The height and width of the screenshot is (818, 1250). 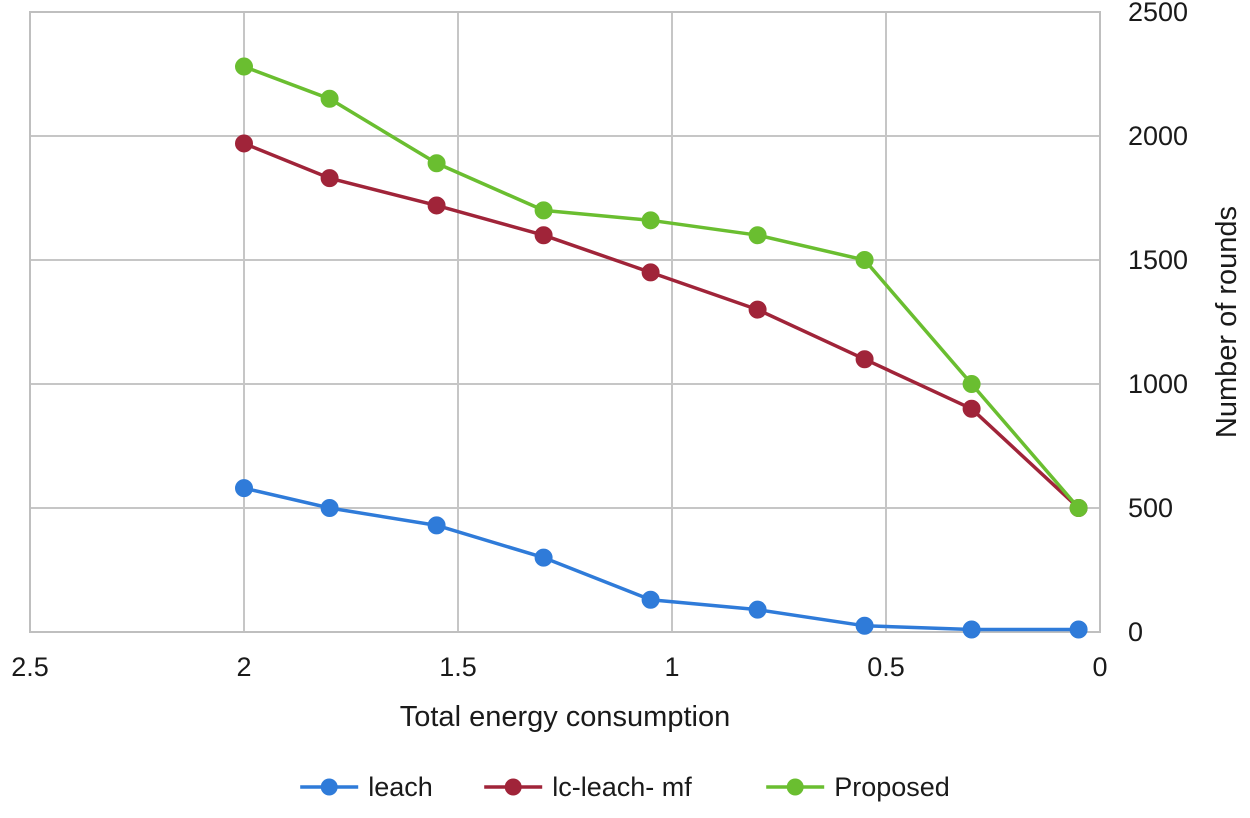 I want to click on x-tick-label: 1.5, so click(x=458, y=667).